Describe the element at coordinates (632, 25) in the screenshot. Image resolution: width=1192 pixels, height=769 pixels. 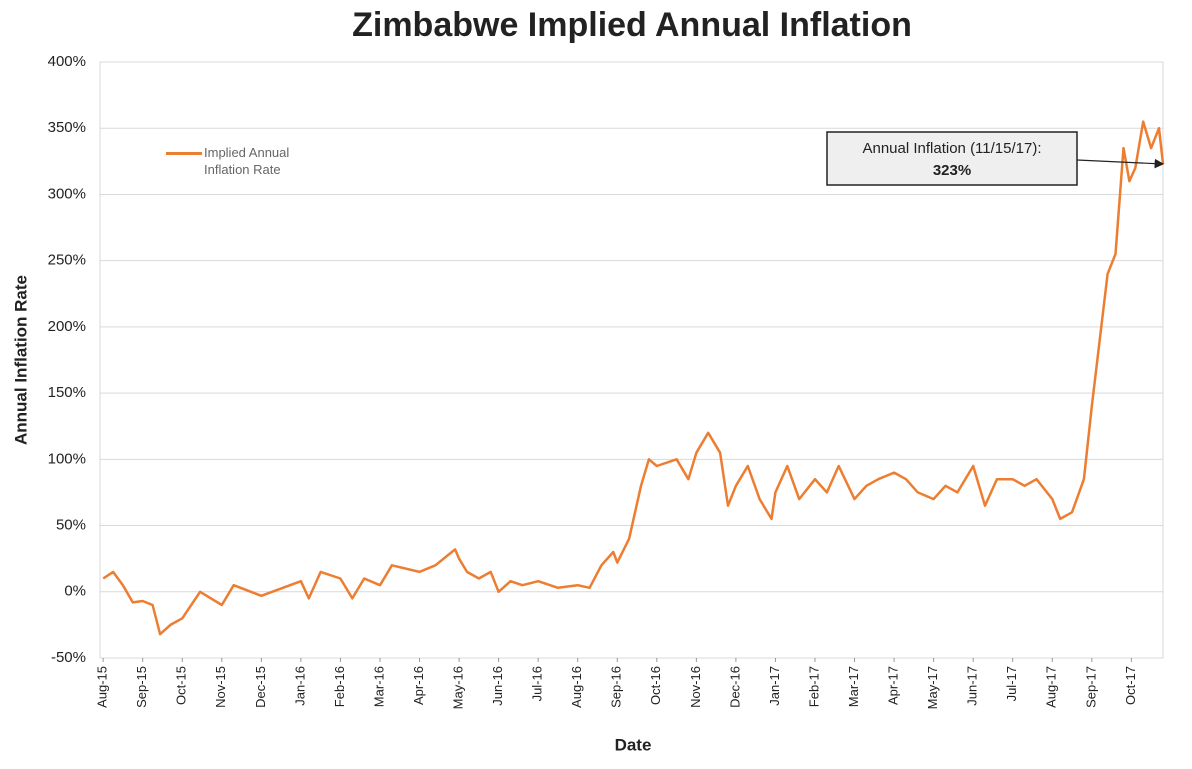
I see `chart-title: Zimbabwe Implied Annual Inflation` at that location.